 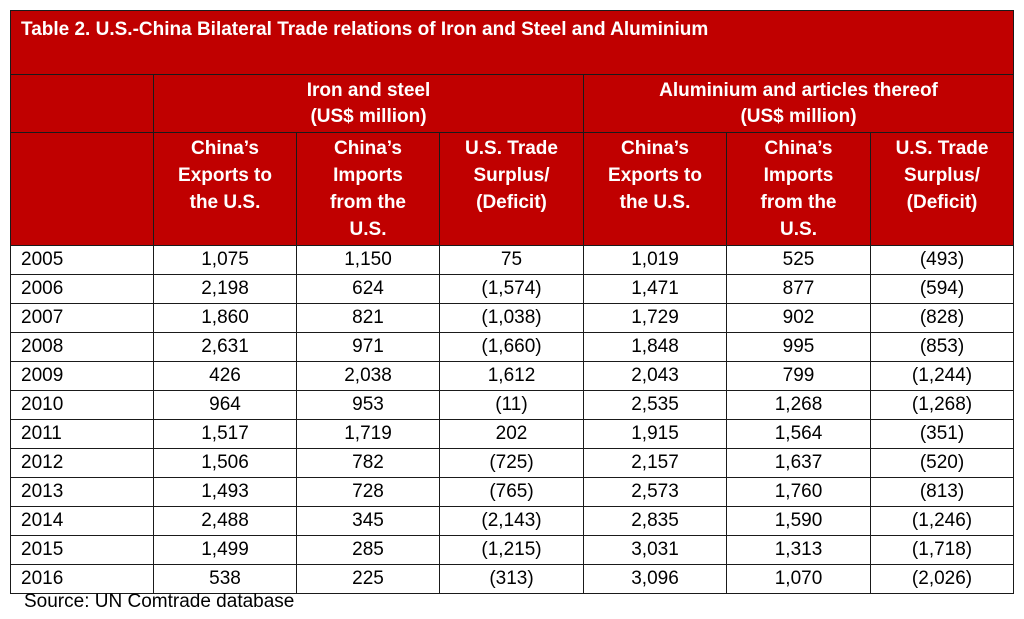 I want to click on table-cell: 971, so click(x=368, y=347).